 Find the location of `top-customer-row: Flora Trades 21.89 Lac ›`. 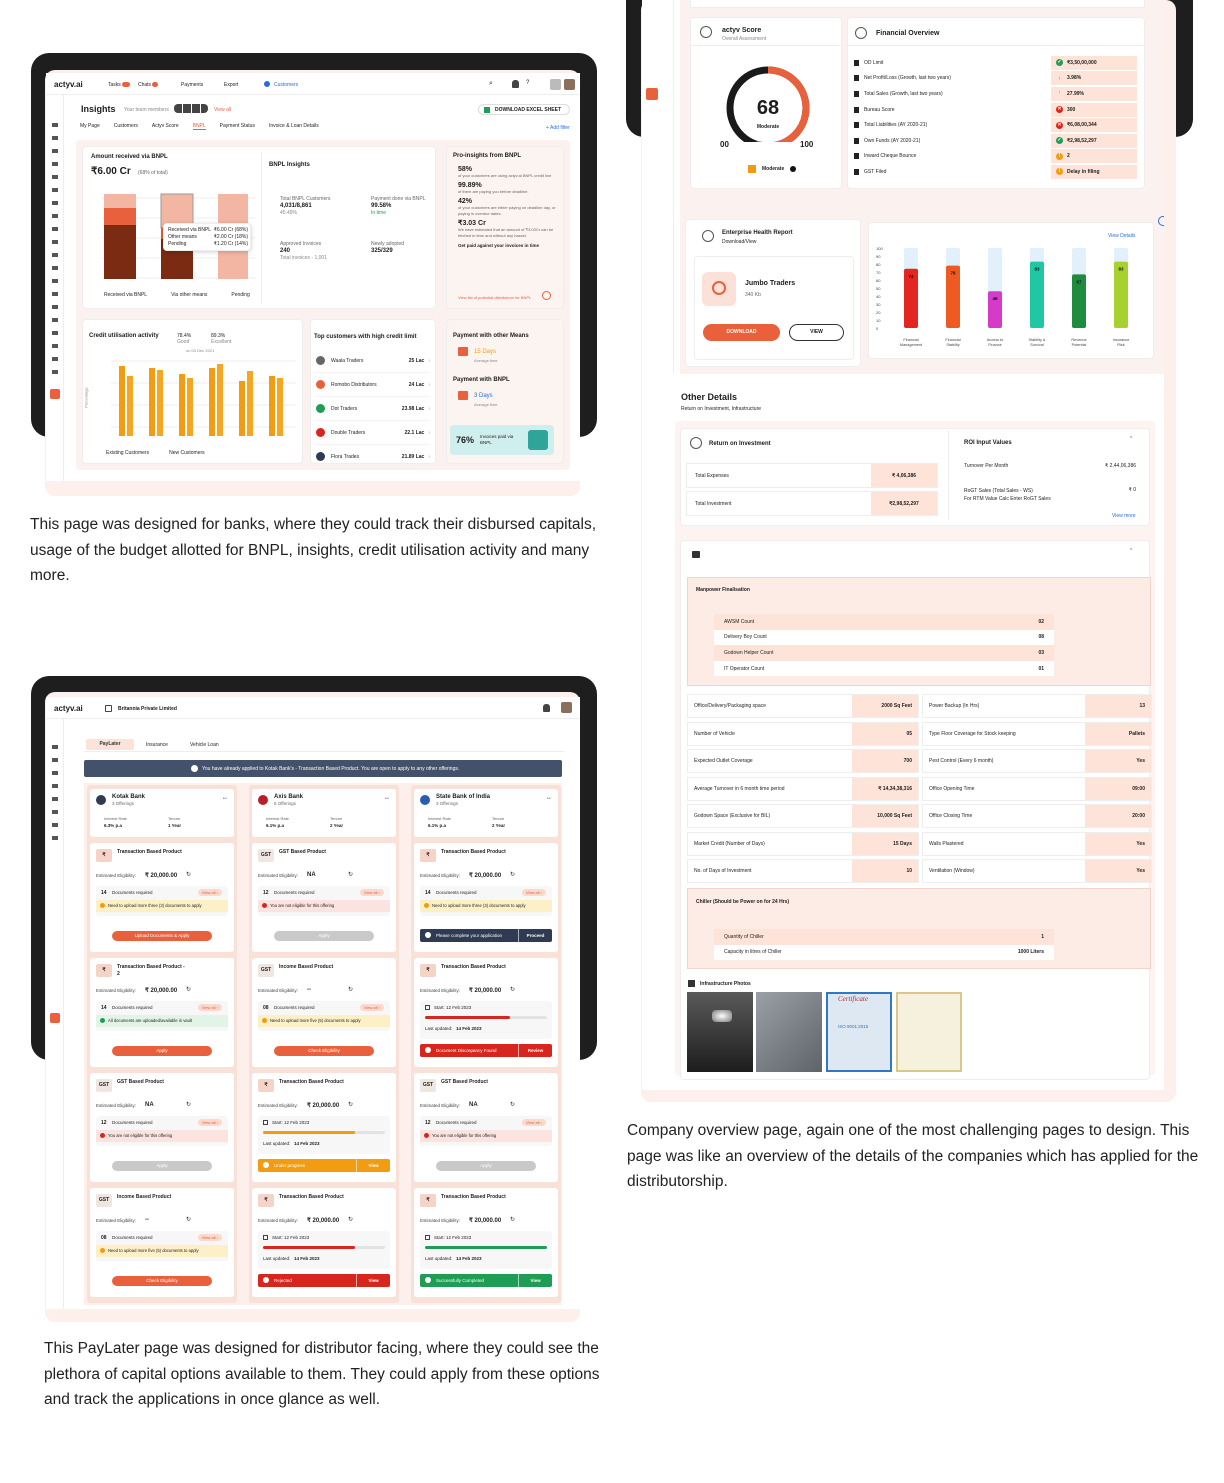

top-customer-row: Flora Trades 21.89 Lac › is located at coordinates (373, 457).